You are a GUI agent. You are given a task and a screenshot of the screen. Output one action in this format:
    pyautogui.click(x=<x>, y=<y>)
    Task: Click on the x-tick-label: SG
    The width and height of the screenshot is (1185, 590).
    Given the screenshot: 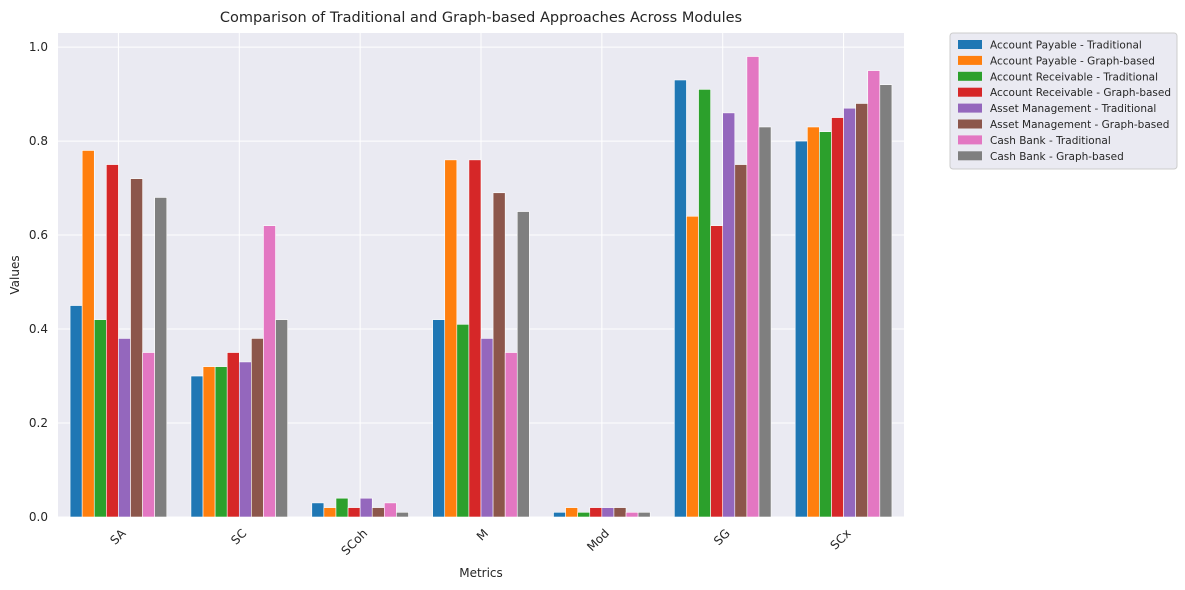 What is the action you would take?
    pyautogui.click(x=722, y=537)
    